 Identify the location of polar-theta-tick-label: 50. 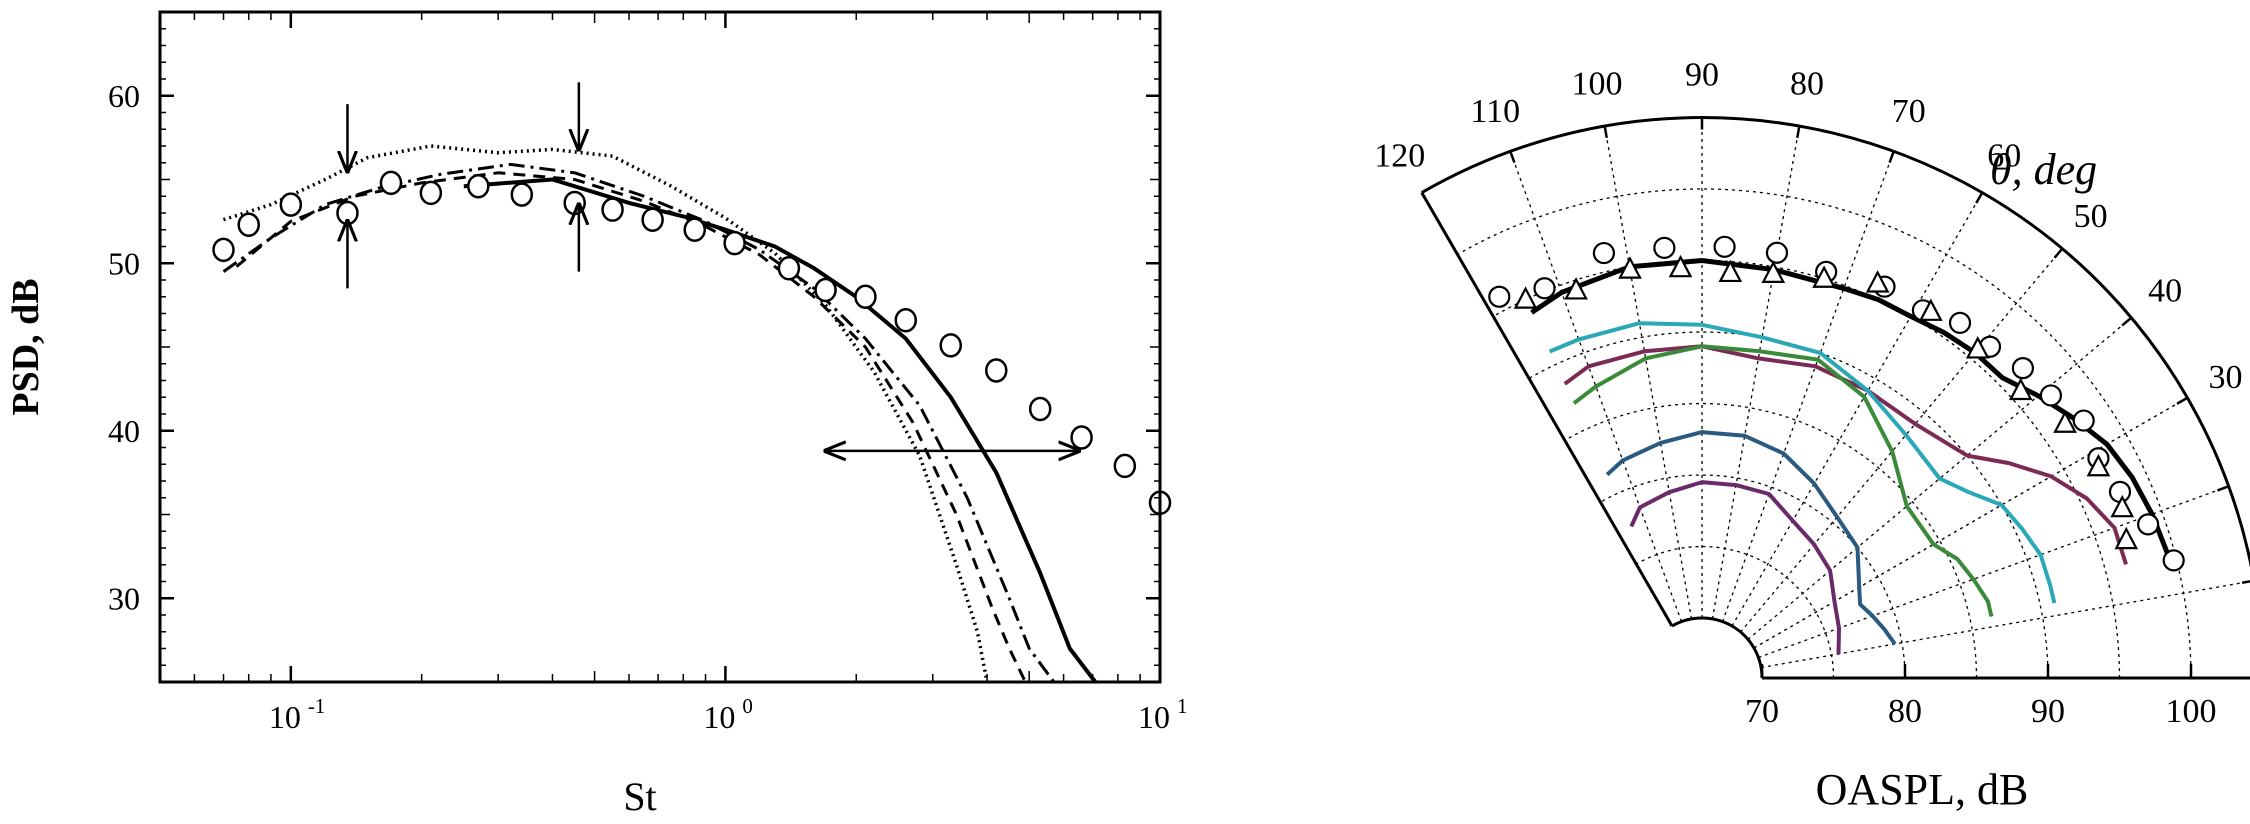
(2091, 216).